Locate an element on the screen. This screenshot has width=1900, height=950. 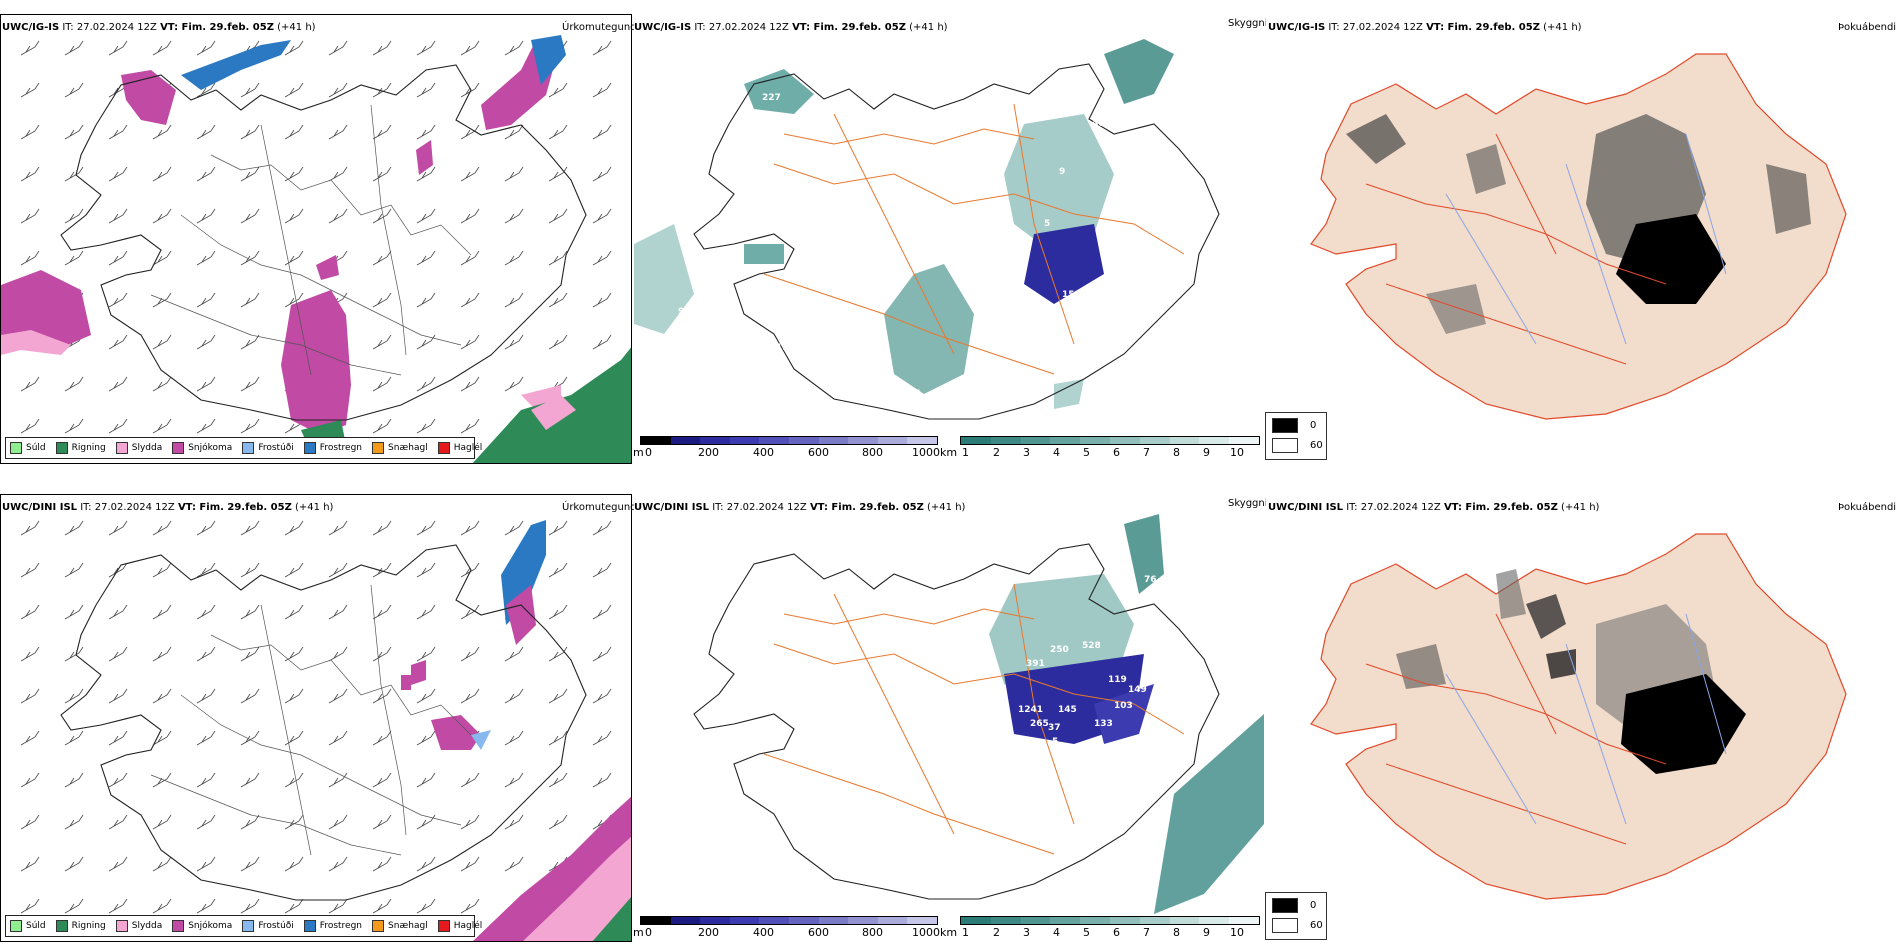
cloud-label: 119 is located at coordinates (1117, 680).